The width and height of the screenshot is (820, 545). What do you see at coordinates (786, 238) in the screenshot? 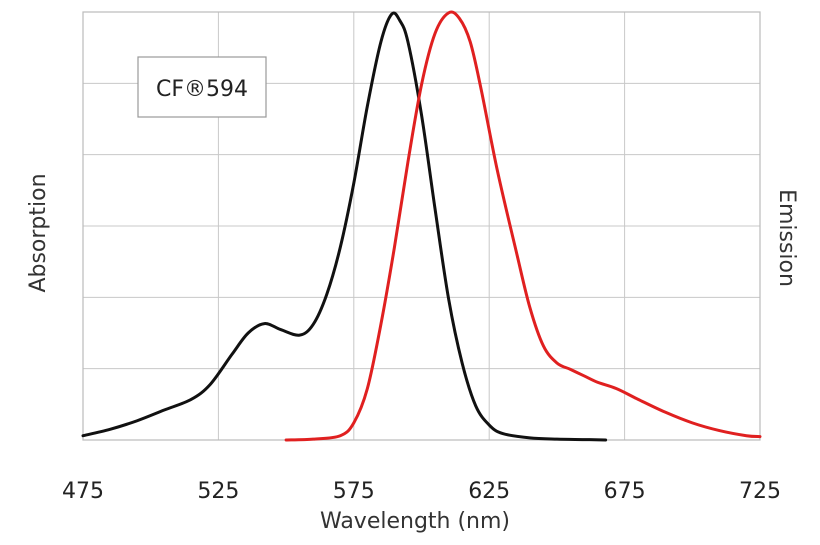
I see `right-axis-title: Emission` at bounding box center [786, 238].